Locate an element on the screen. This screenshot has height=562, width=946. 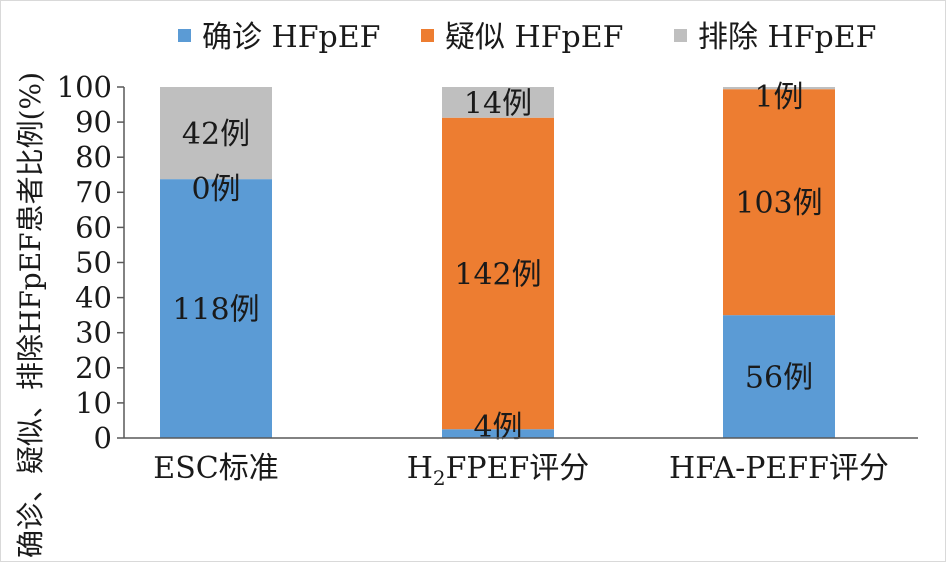
x-tick-label: H2FPEF评分 is located at coordinates (498, 470).